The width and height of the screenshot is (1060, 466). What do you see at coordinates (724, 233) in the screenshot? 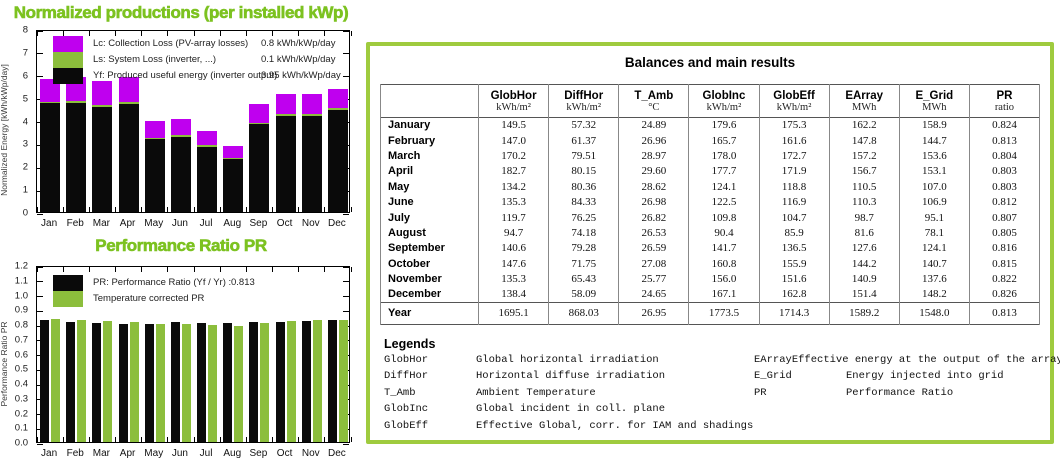
I see `data-cell: 90.4` at bounding box center [724, 233].